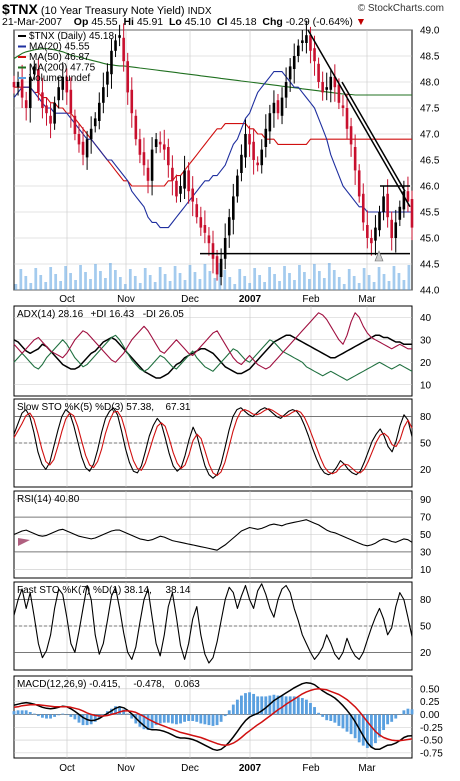 This screenshot has width=460, height=781. What do you see at coordinates (84, 590) in the screenshot?
I see `panel4-legend-0: Fast STO %K(7) %D(1) 38.14,` at bounding box center [84, 590].